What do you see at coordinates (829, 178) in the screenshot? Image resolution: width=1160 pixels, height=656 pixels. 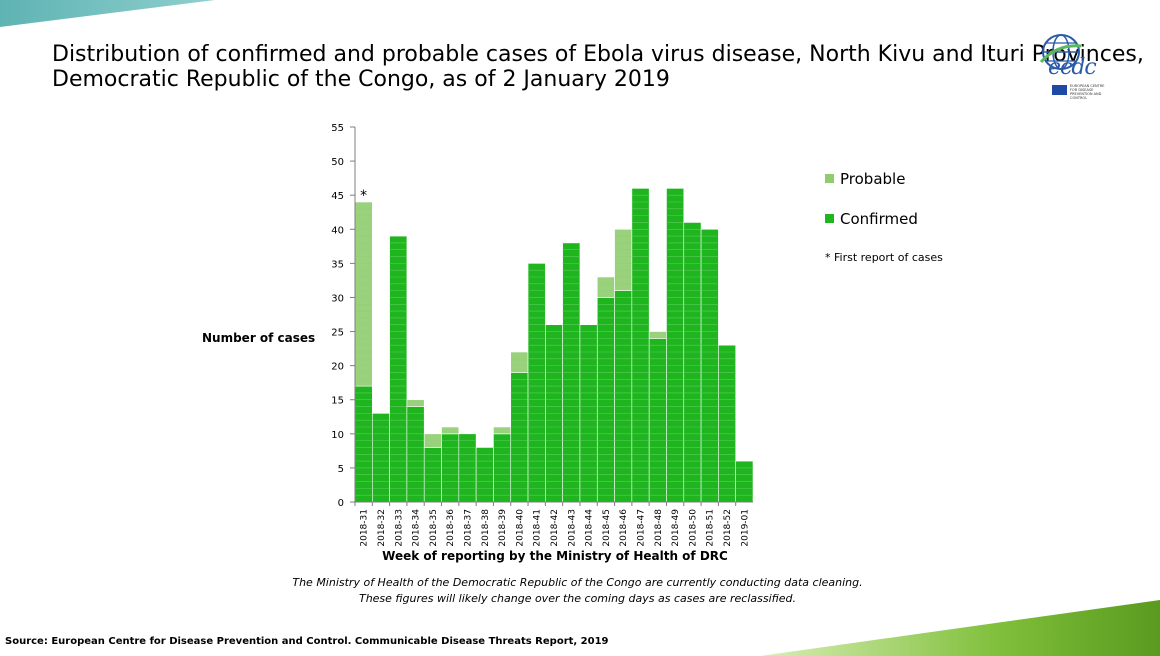 I see `legend-swatch-probable` at bounding box center [829, 178].